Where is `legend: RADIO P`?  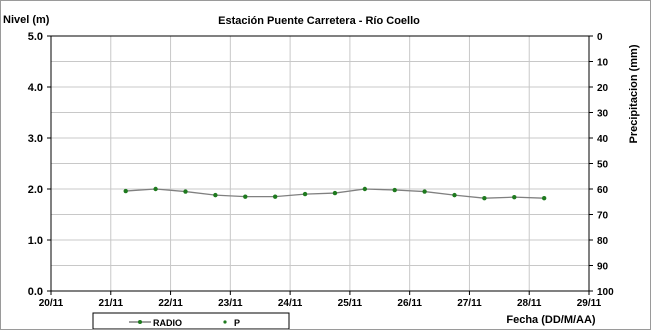
legend: RADIO P is located at coordinates (191, 321).